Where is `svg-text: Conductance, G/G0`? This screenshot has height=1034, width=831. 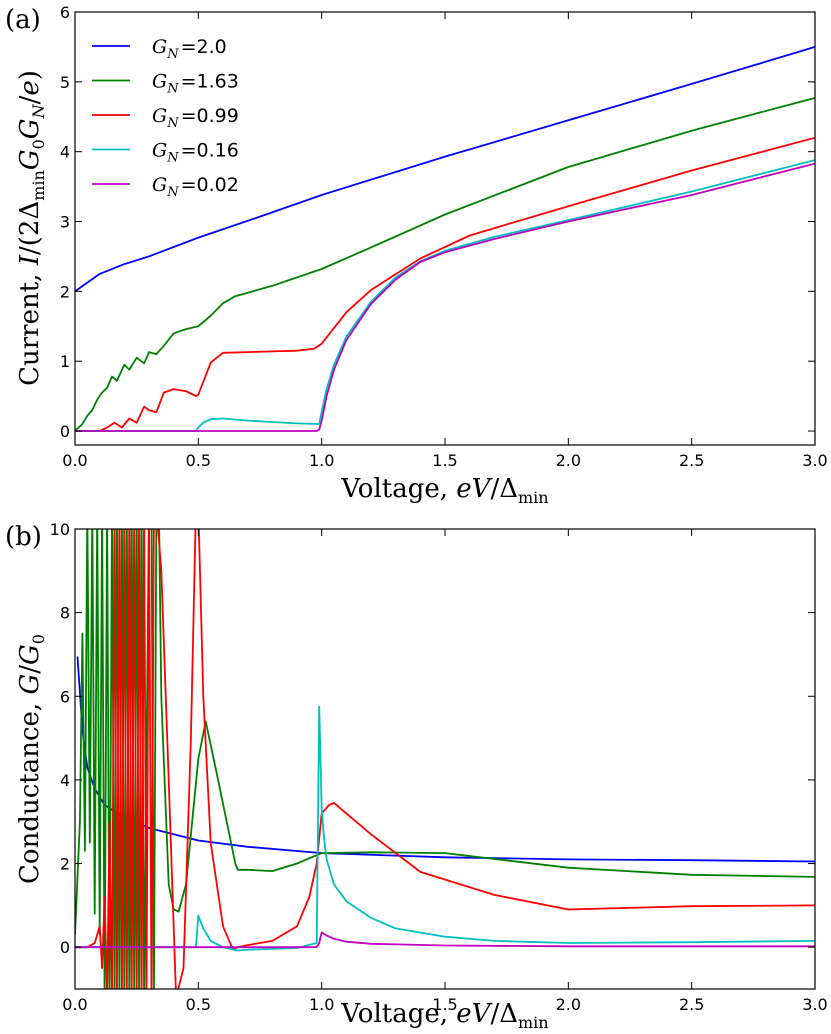 svg-text: Conductance, G/G0 is located at coordinates (31, 759).